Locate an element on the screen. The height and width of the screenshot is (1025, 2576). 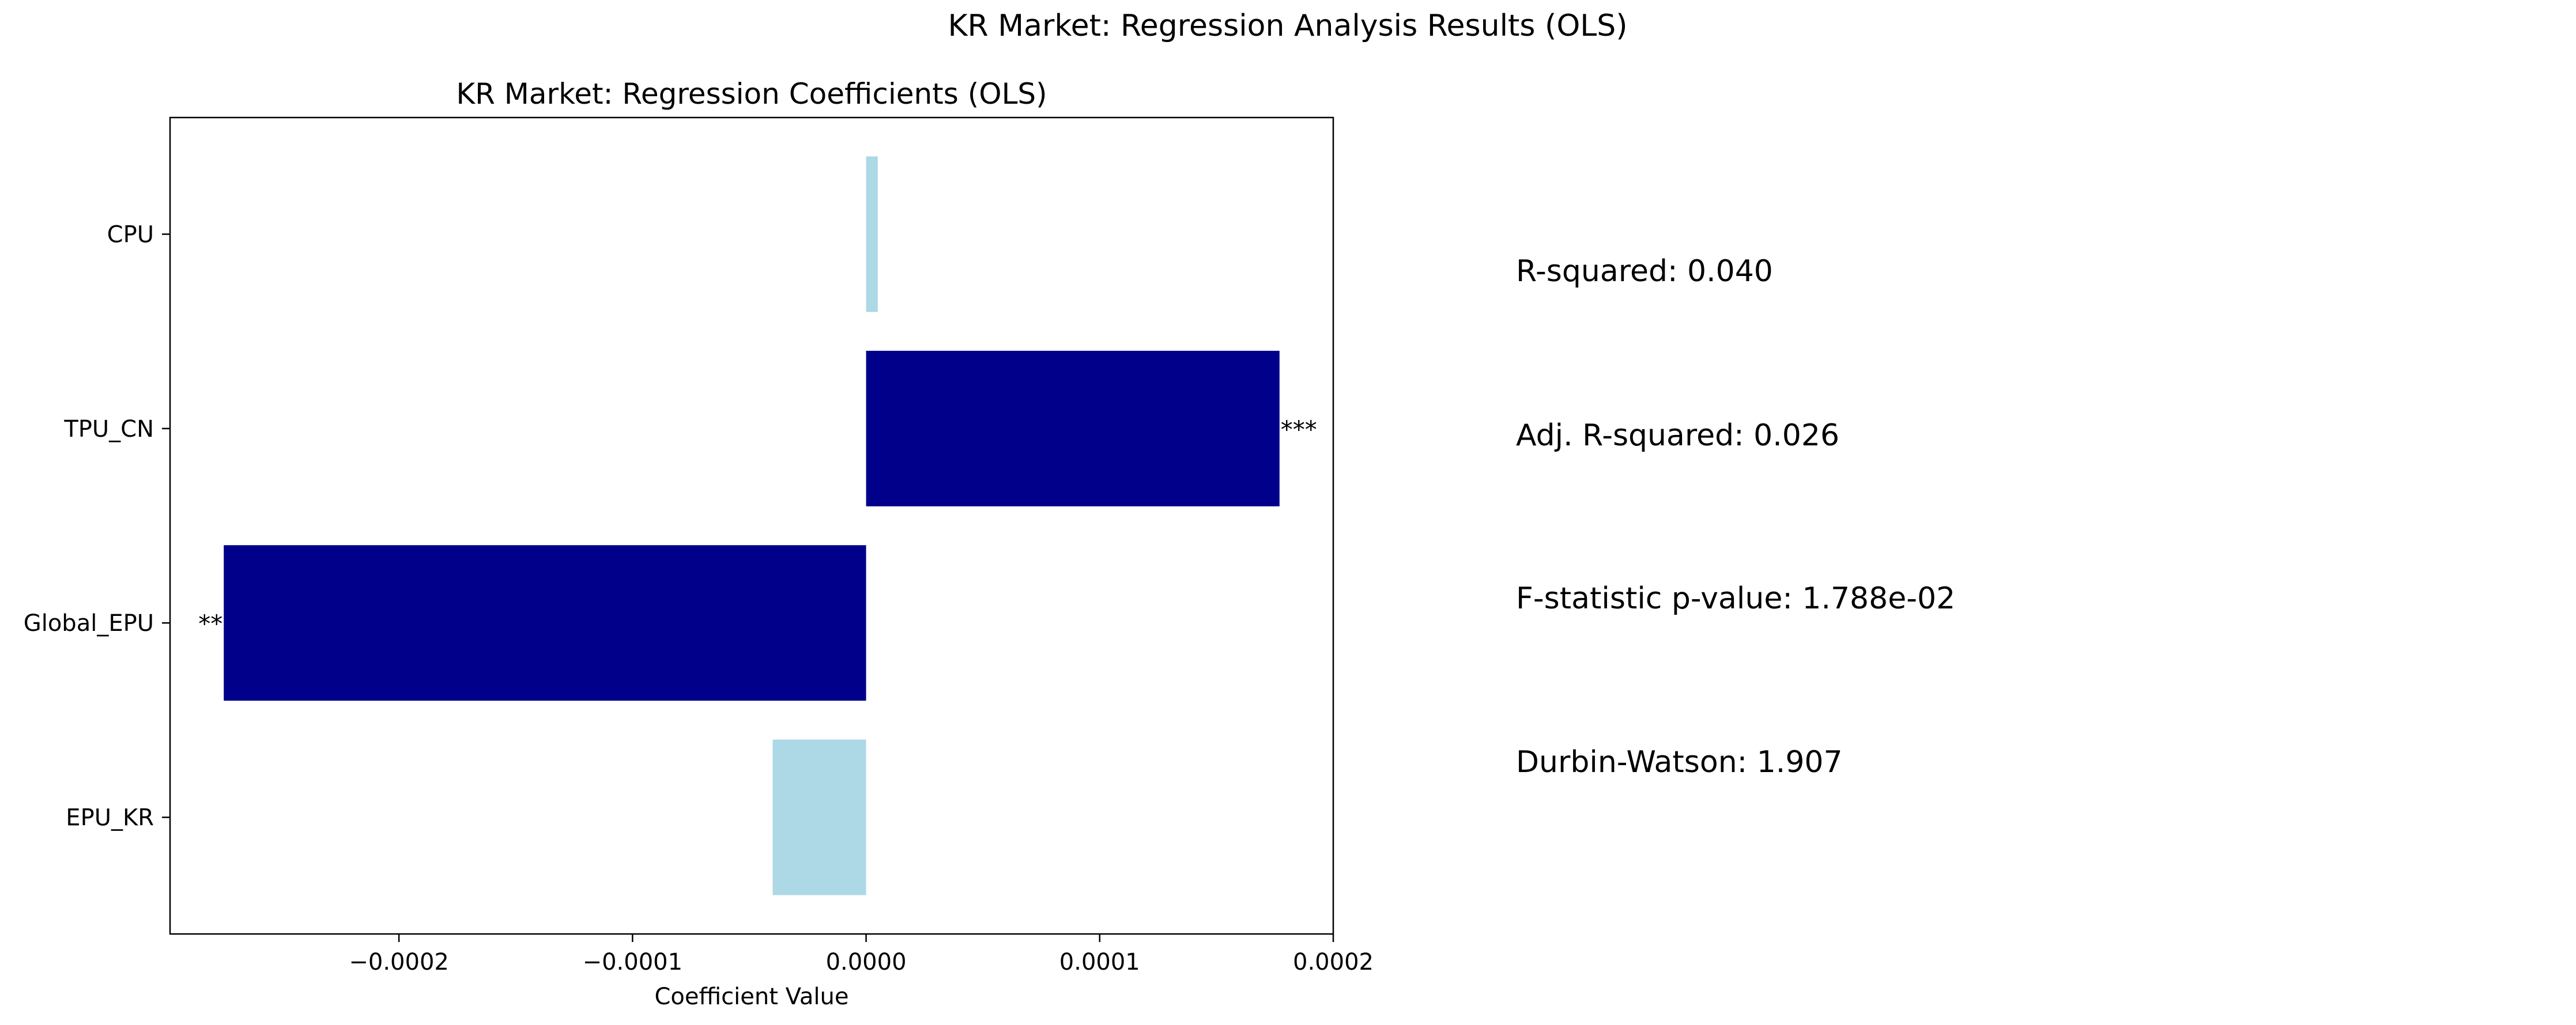
x-tick-label: 0.0001 is located at coordinates (1099, 962).